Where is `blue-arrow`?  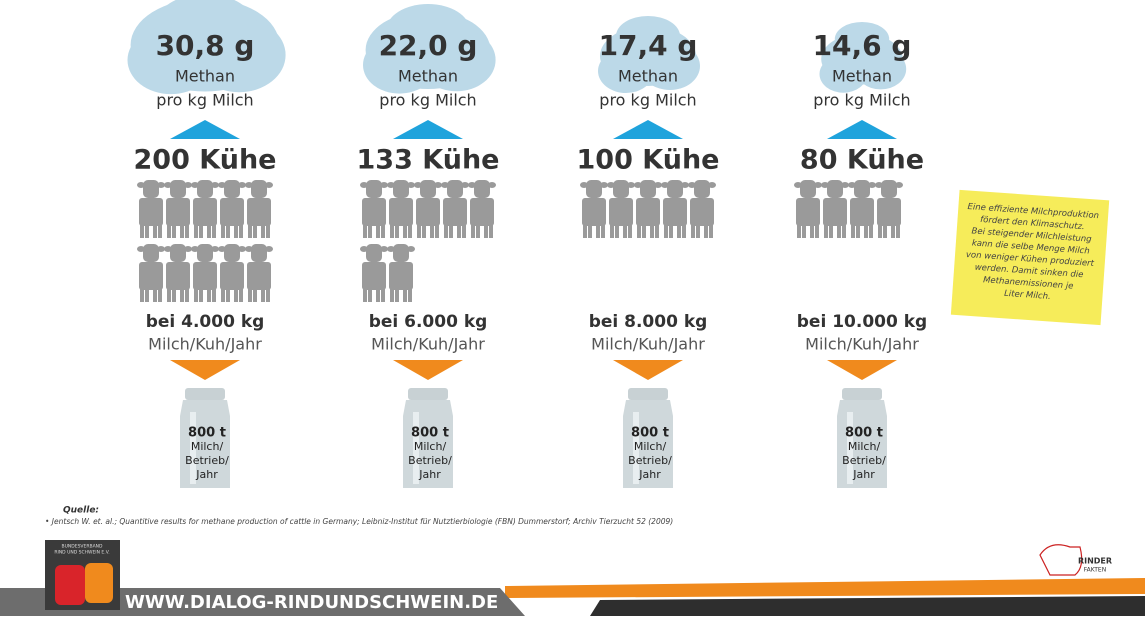
blue-arrow is located at coordinates (648, 129).